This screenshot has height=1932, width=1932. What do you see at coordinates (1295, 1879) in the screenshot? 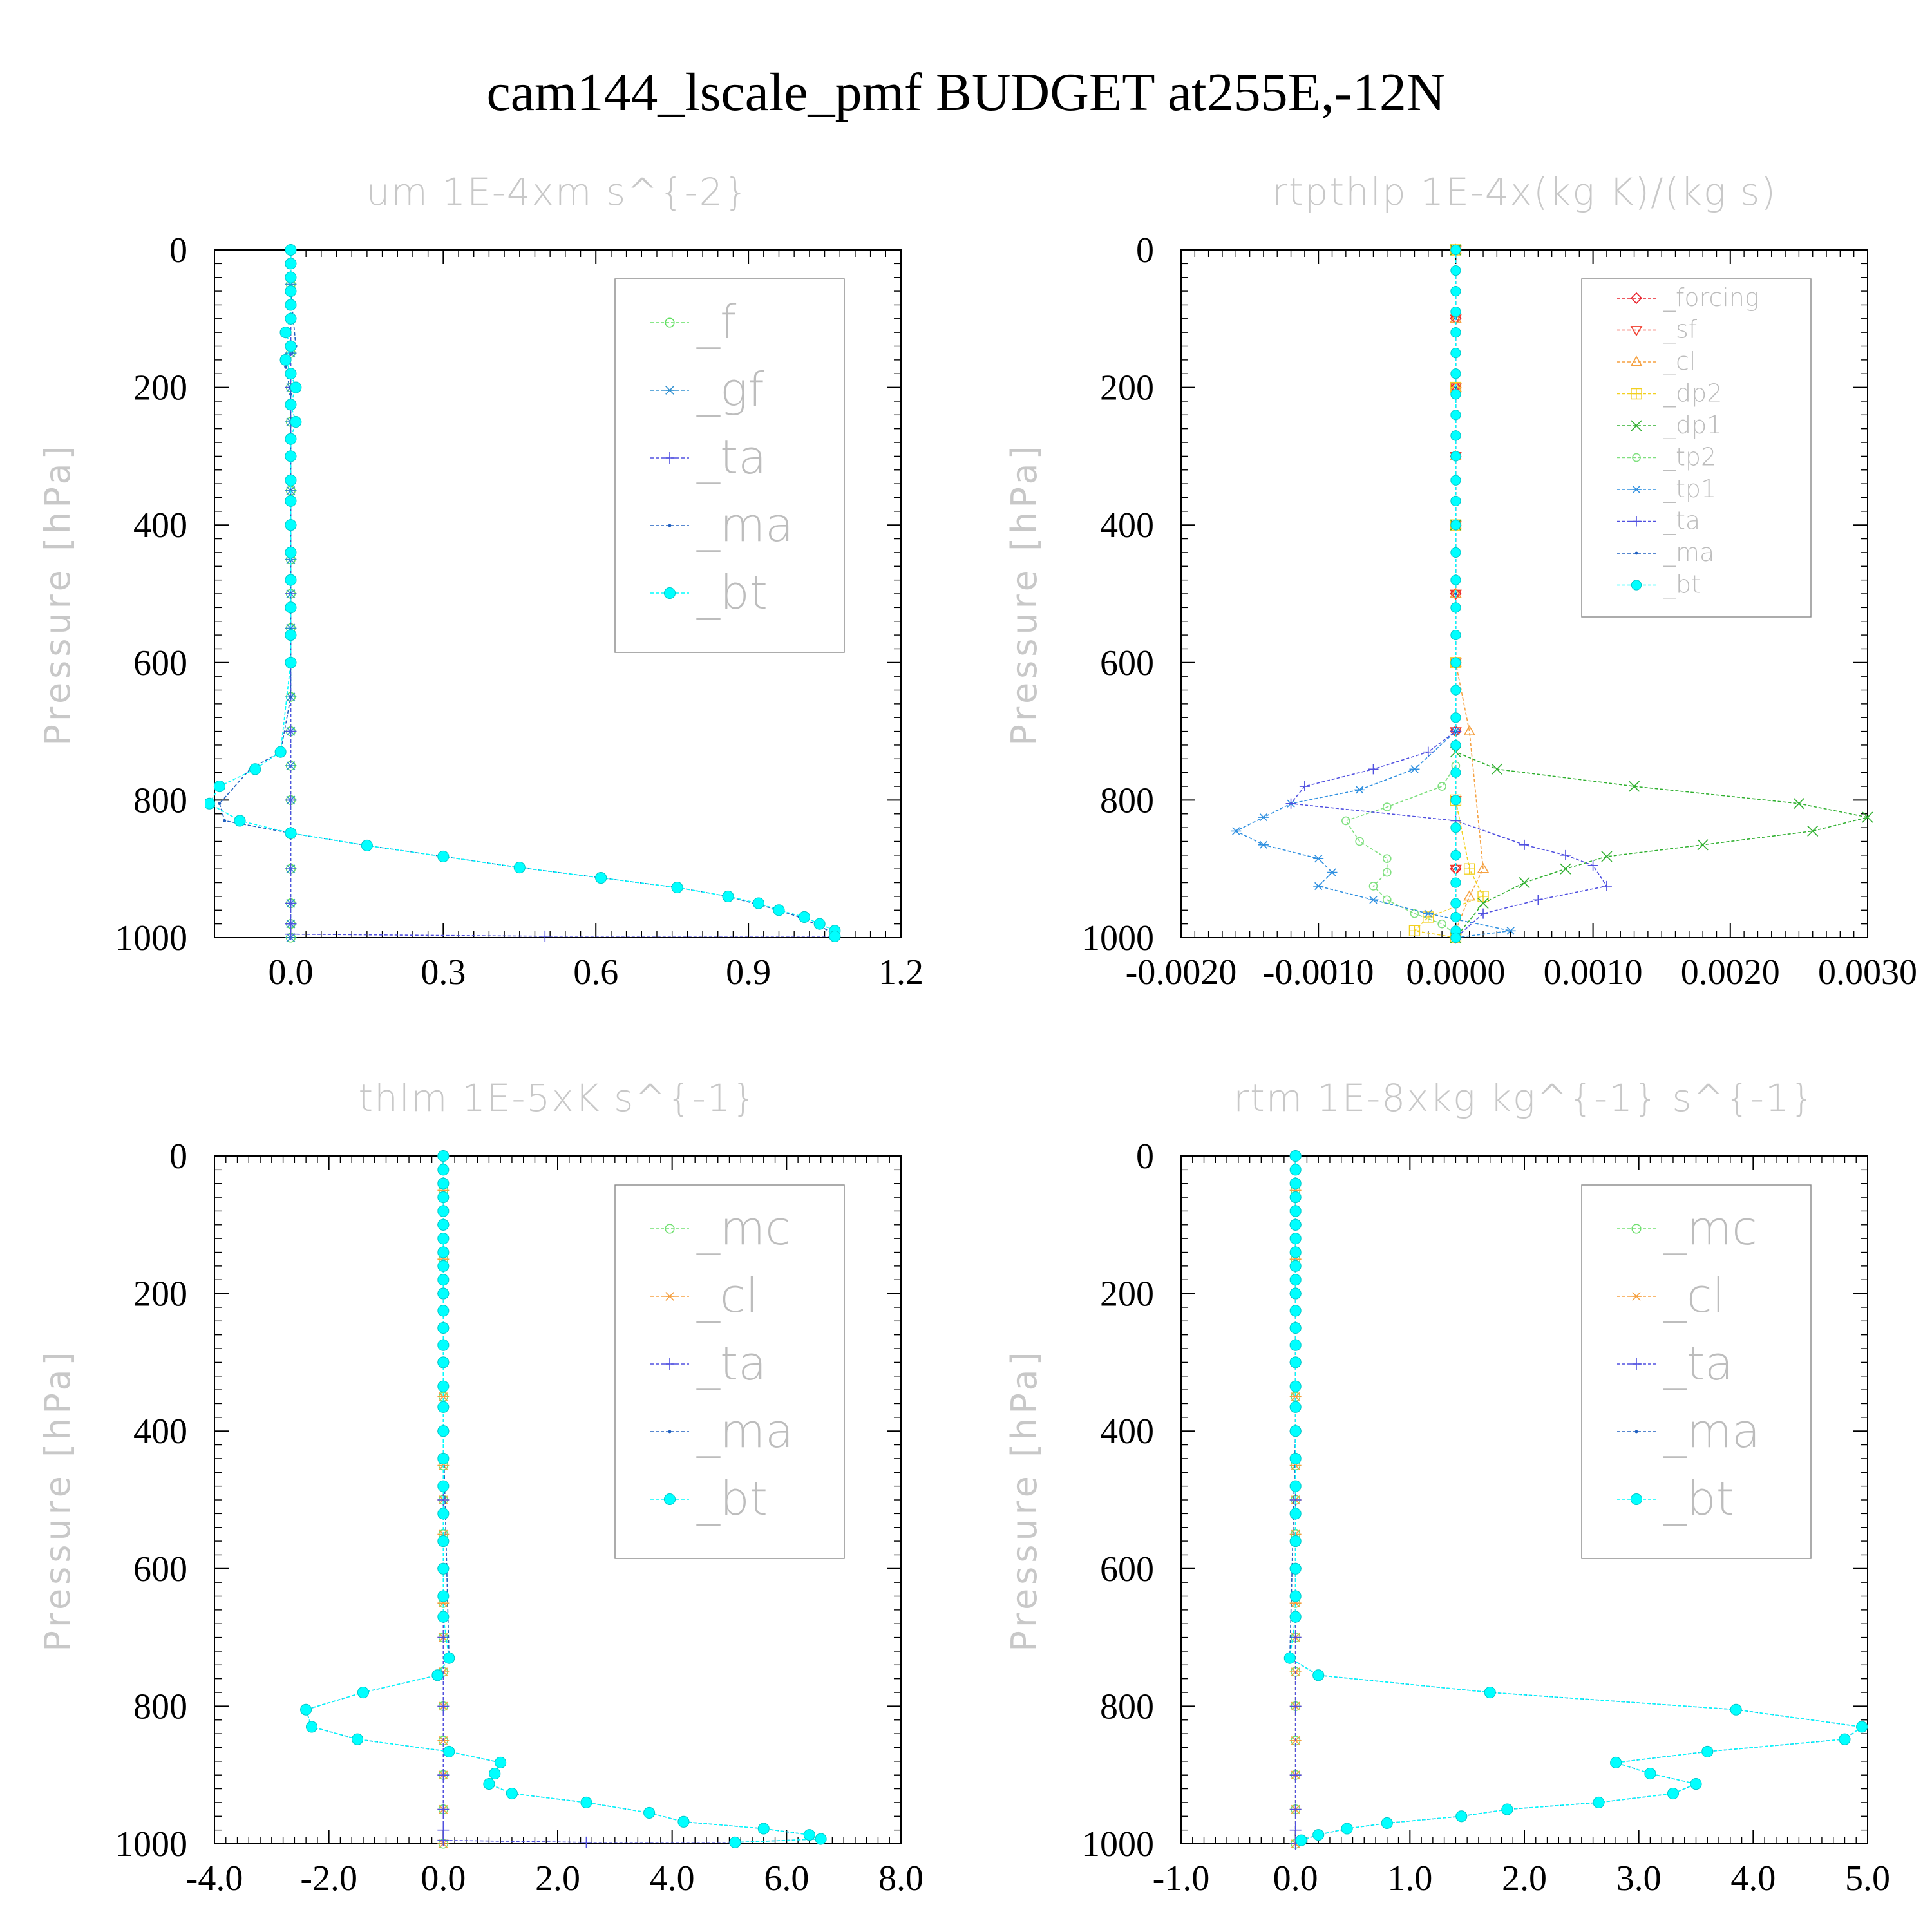
I see `x-tick-label: 0.0` at bounding box center [1295, 1879].